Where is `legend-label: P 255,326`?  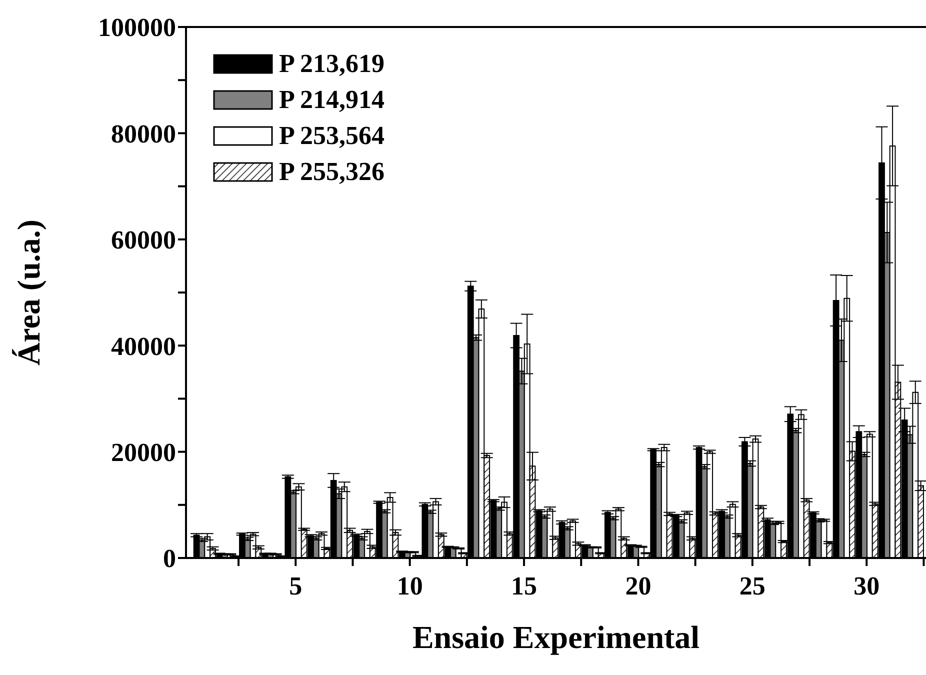
legend-label: P 255,326 is located at coordinates (331, 172).